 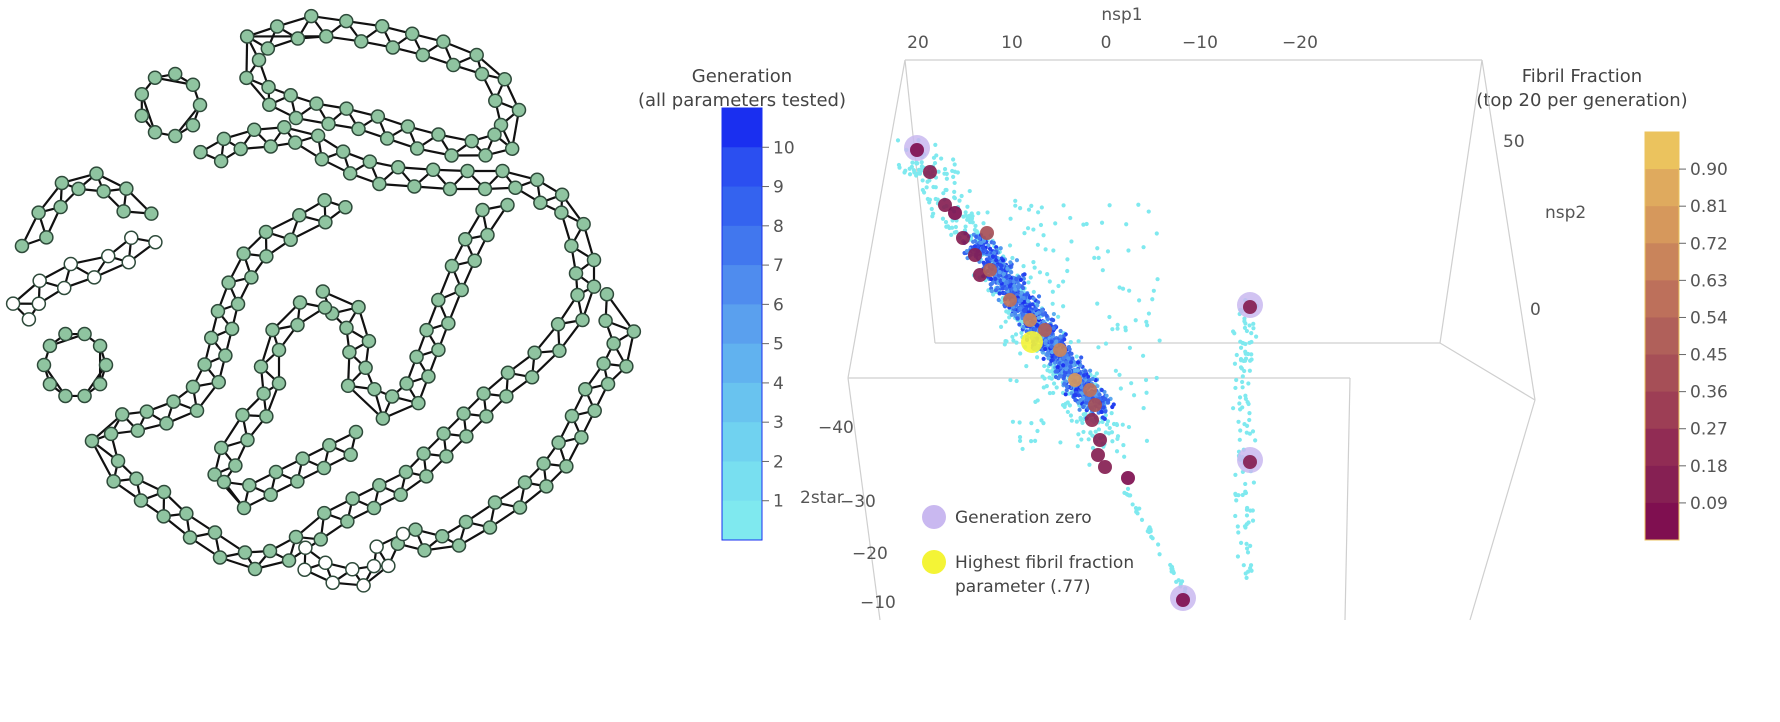 What do you see at coordinates (920, 201) in the screenshot?
I see `plot-box-edge` at bounding box center [920, 201].